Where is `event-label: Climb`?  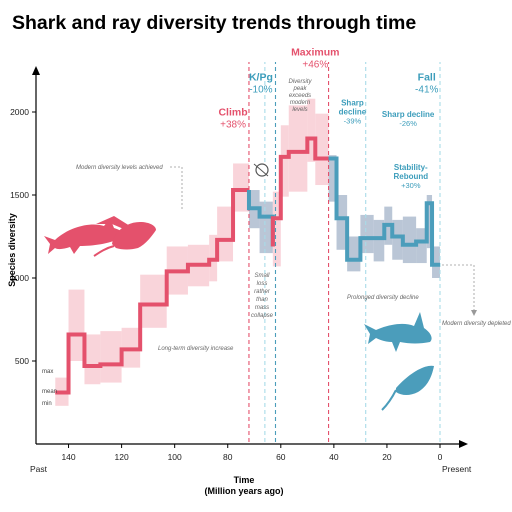 event-label: Climb is located at coordinates (232, 112).